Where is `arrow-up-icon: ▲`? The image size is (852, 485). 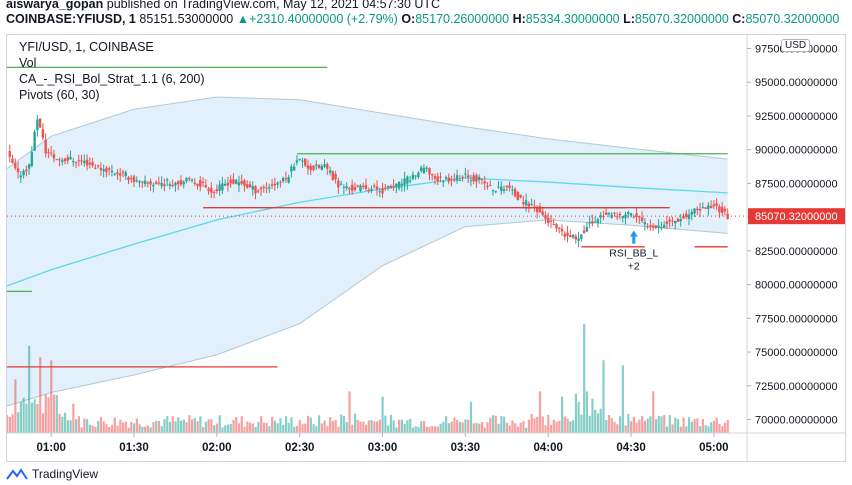 arrow-up-icon: ▲ is located at coordinates (243, 19).